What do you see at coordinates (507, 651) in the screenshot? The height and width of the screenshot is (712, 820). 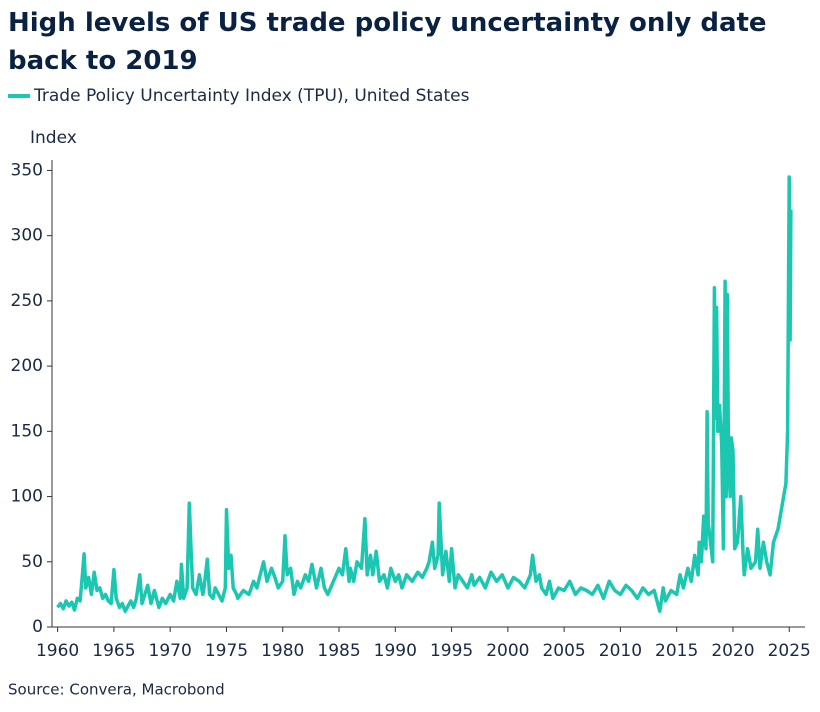 I see `x-tick-label: 2000` at bounding box center [507, 651].